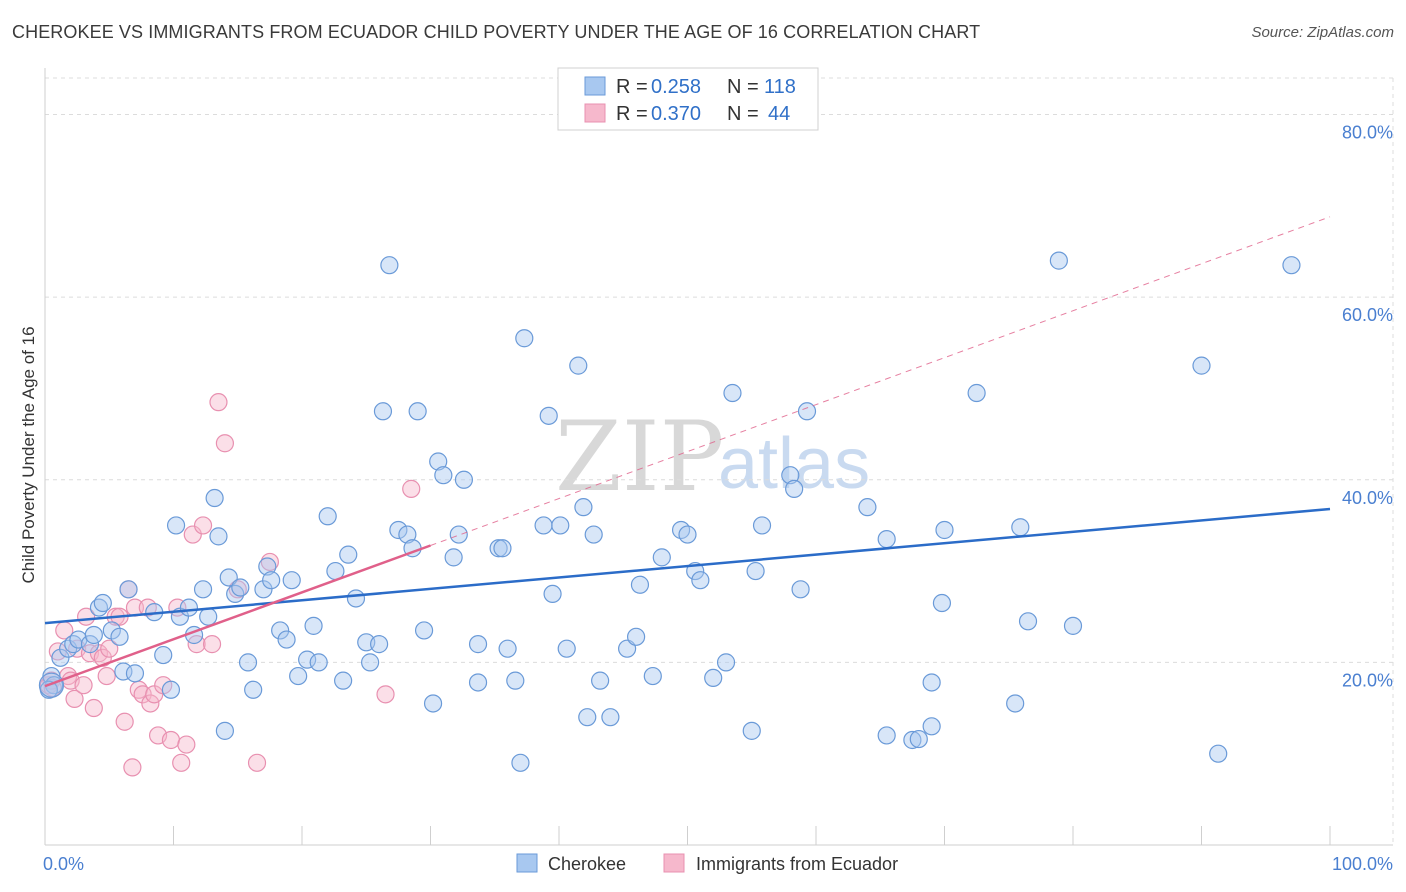  Describe the element at coordinates (688, 99) in the screenshot. I see `legend: R = 0.258 N = 118 R = 0.370 N = 44` at that location.